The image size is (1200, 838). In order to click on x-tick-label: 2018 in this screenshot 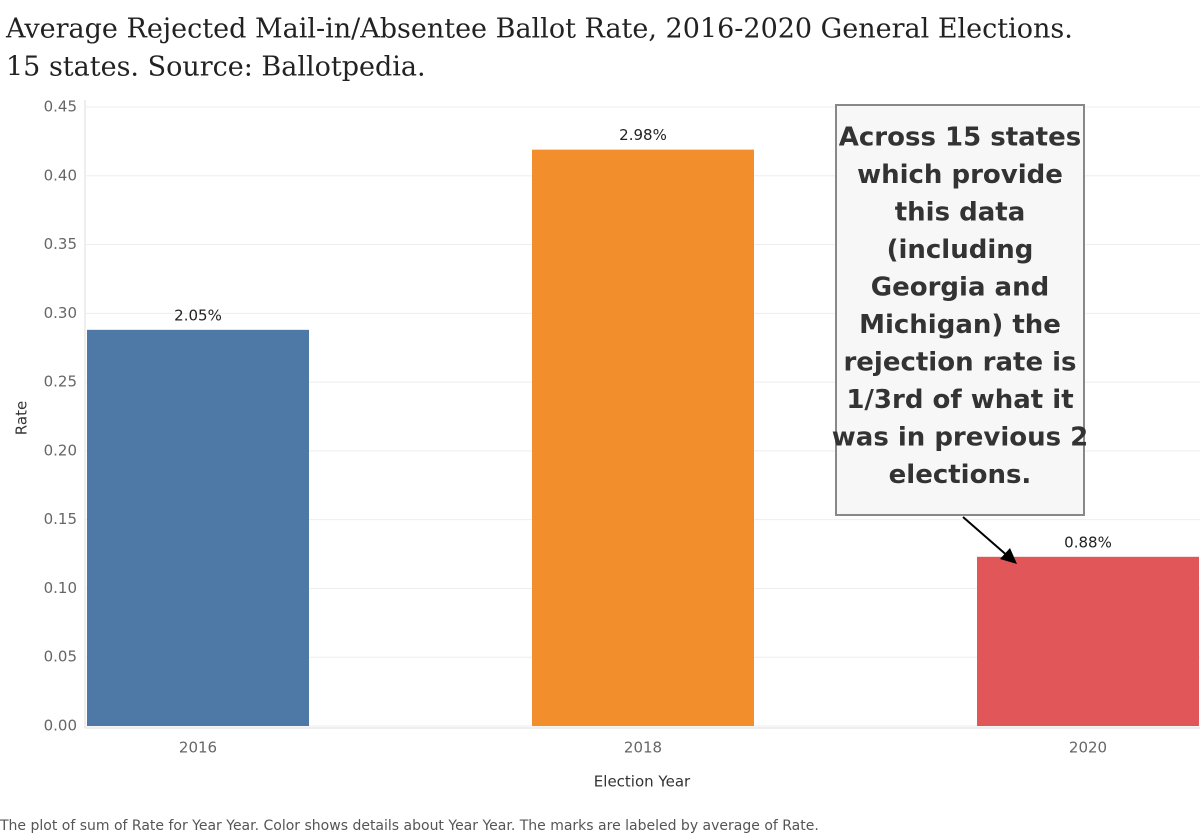, I will do `click(643, 748)`.